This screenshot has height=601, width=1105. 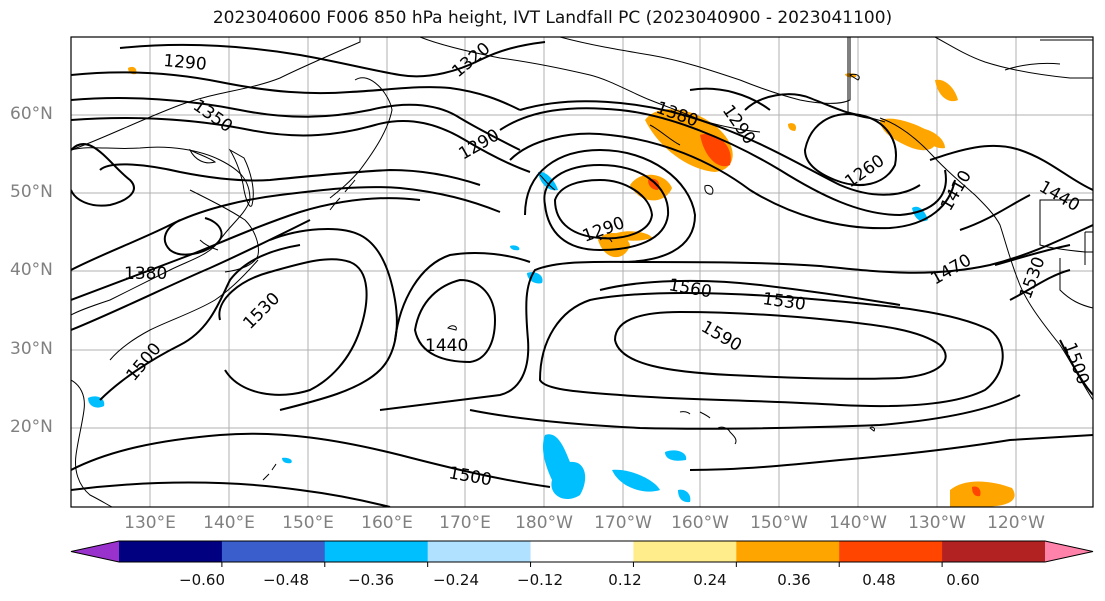 What do you see at coordinates (286, 580) in the screenshot?
I see `colorbar-tick-label: −0.48` at bounding box center [286, 580].